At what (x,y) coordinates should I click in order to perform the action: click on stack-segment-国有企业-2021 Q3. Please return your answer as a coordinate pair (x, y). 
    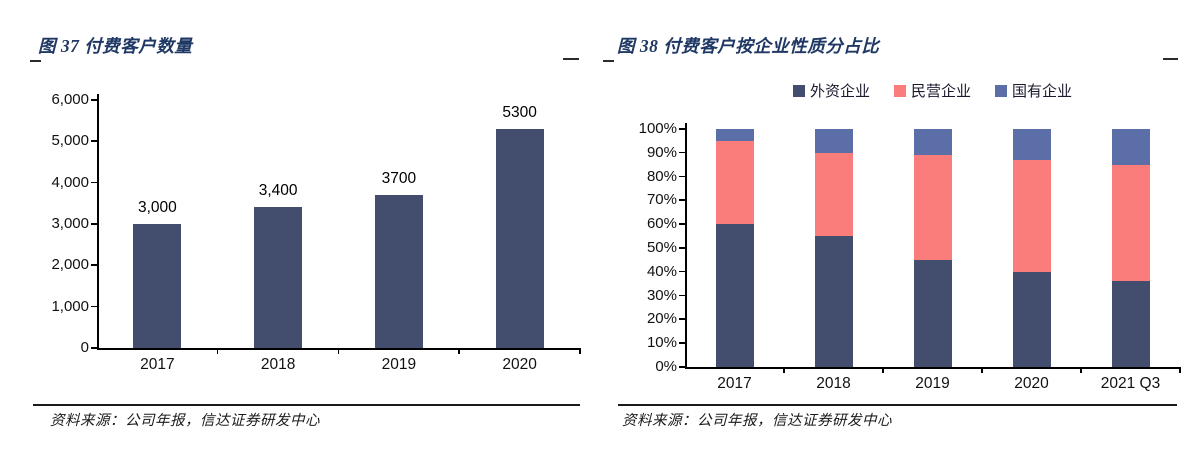
    Looking at the image, I should click on (1130, 147).